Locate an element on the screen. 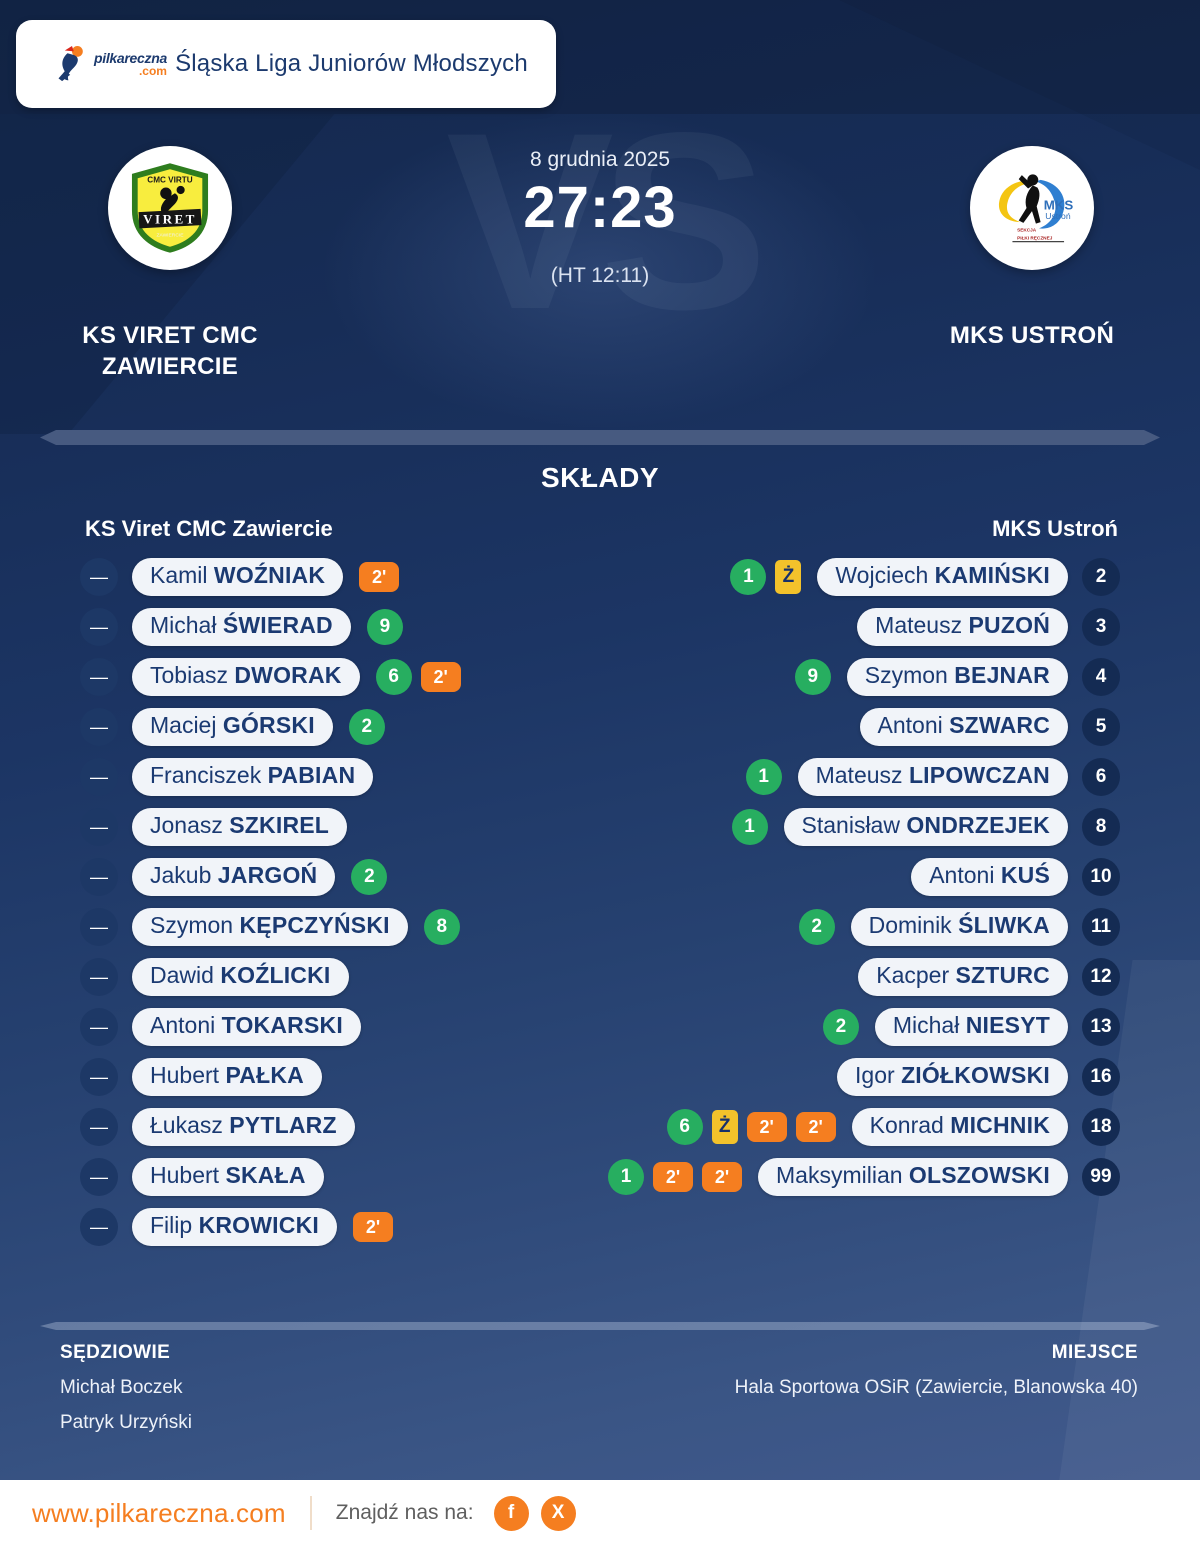 Image resolution: width=1200 pixels, height=1546 pixels. player-number: 5 is located at coordinates (1101, 727).